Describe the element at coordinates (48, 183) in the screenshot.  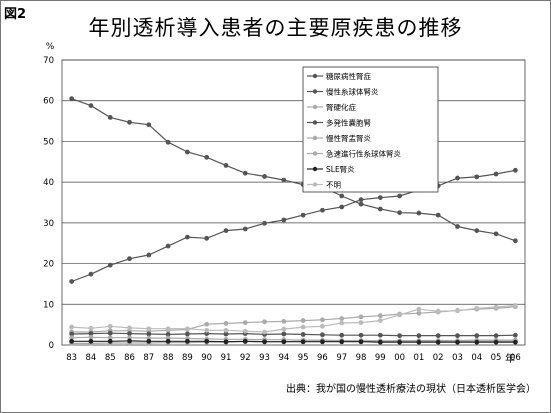
I see `y-tick-label: 40` at that location.